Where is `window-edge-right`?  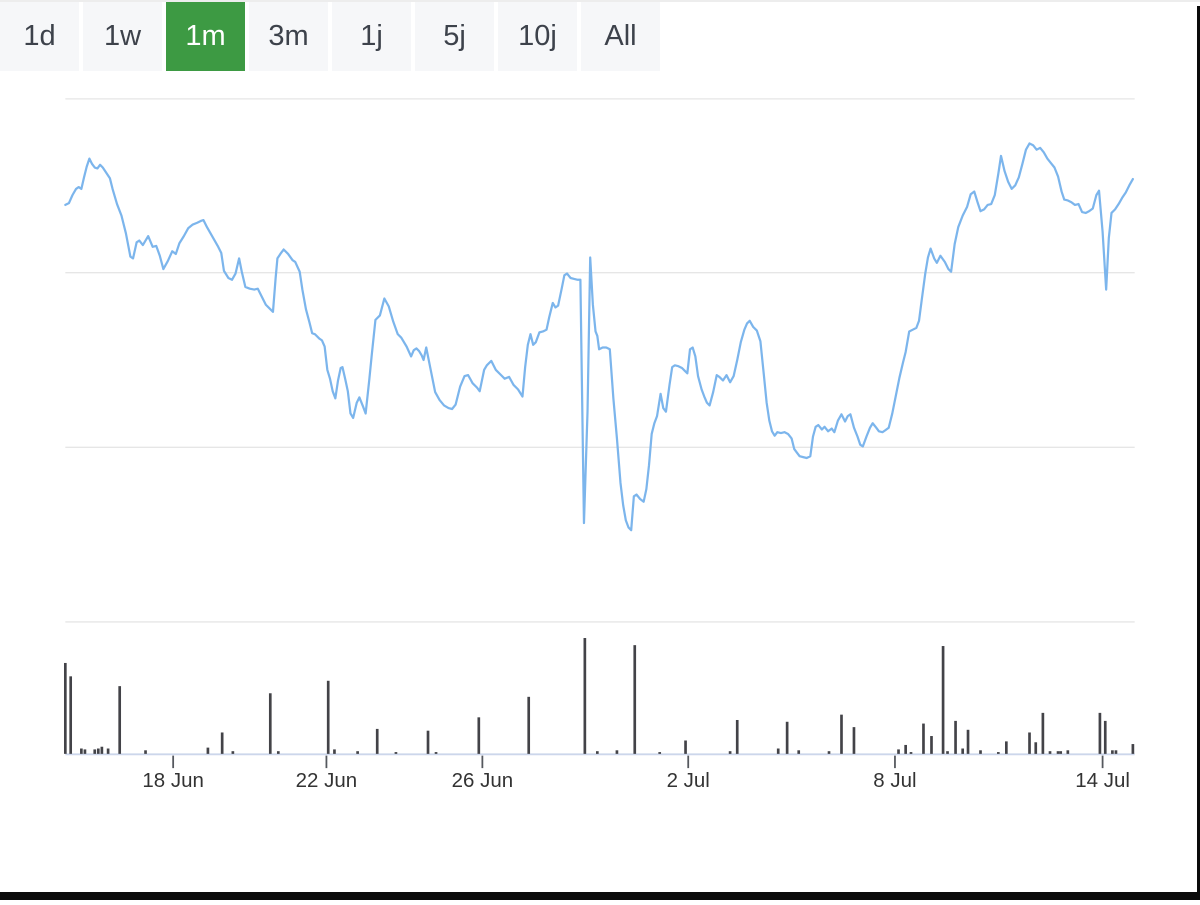 window-edge-right is located at coordinates (1198, 453).